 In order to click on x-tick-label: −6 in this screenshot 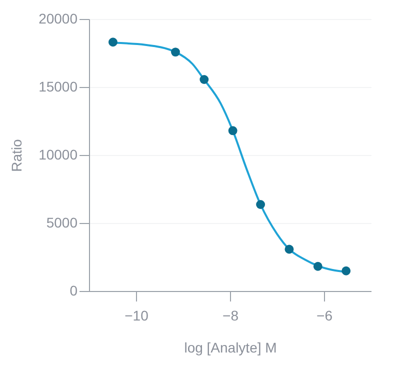, I will do `click(324, 316)`.